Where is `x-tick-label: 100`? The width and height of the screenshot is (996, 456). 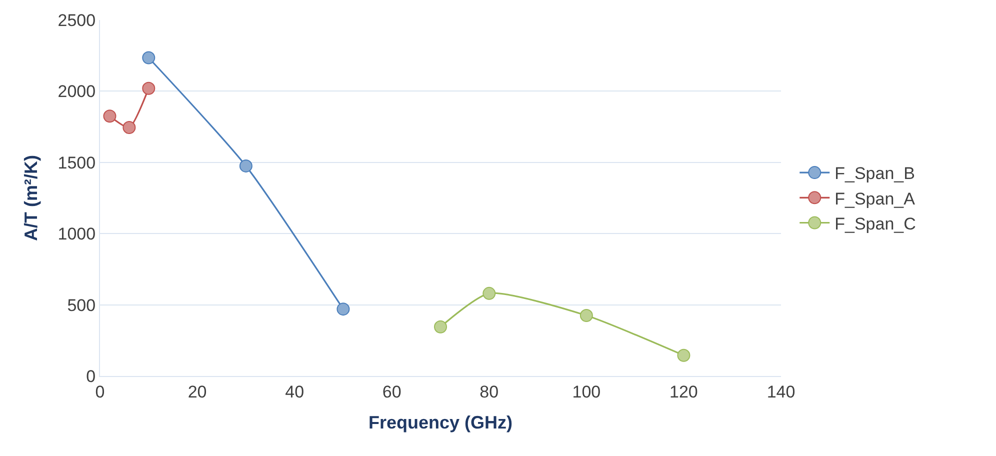 x-tick-label: 100 is located at coordinates (586, 392).